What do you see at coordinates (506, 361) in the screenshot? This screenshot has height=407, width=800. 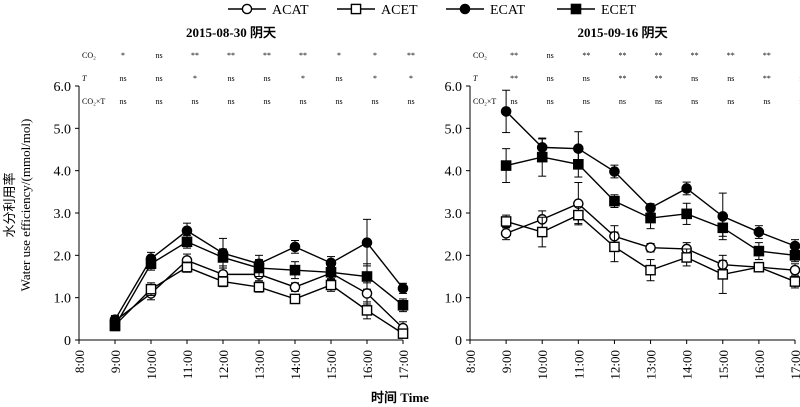 I see `x-tick-label: 9:00` at bounding box center [506, 361].